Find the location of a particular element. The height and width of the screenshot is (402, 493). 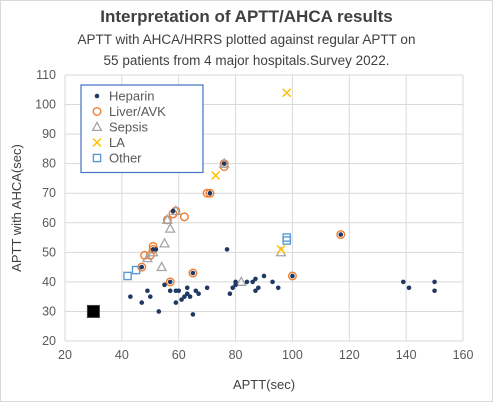

y-tick-label: 100 is located at coordinates (45, 105).